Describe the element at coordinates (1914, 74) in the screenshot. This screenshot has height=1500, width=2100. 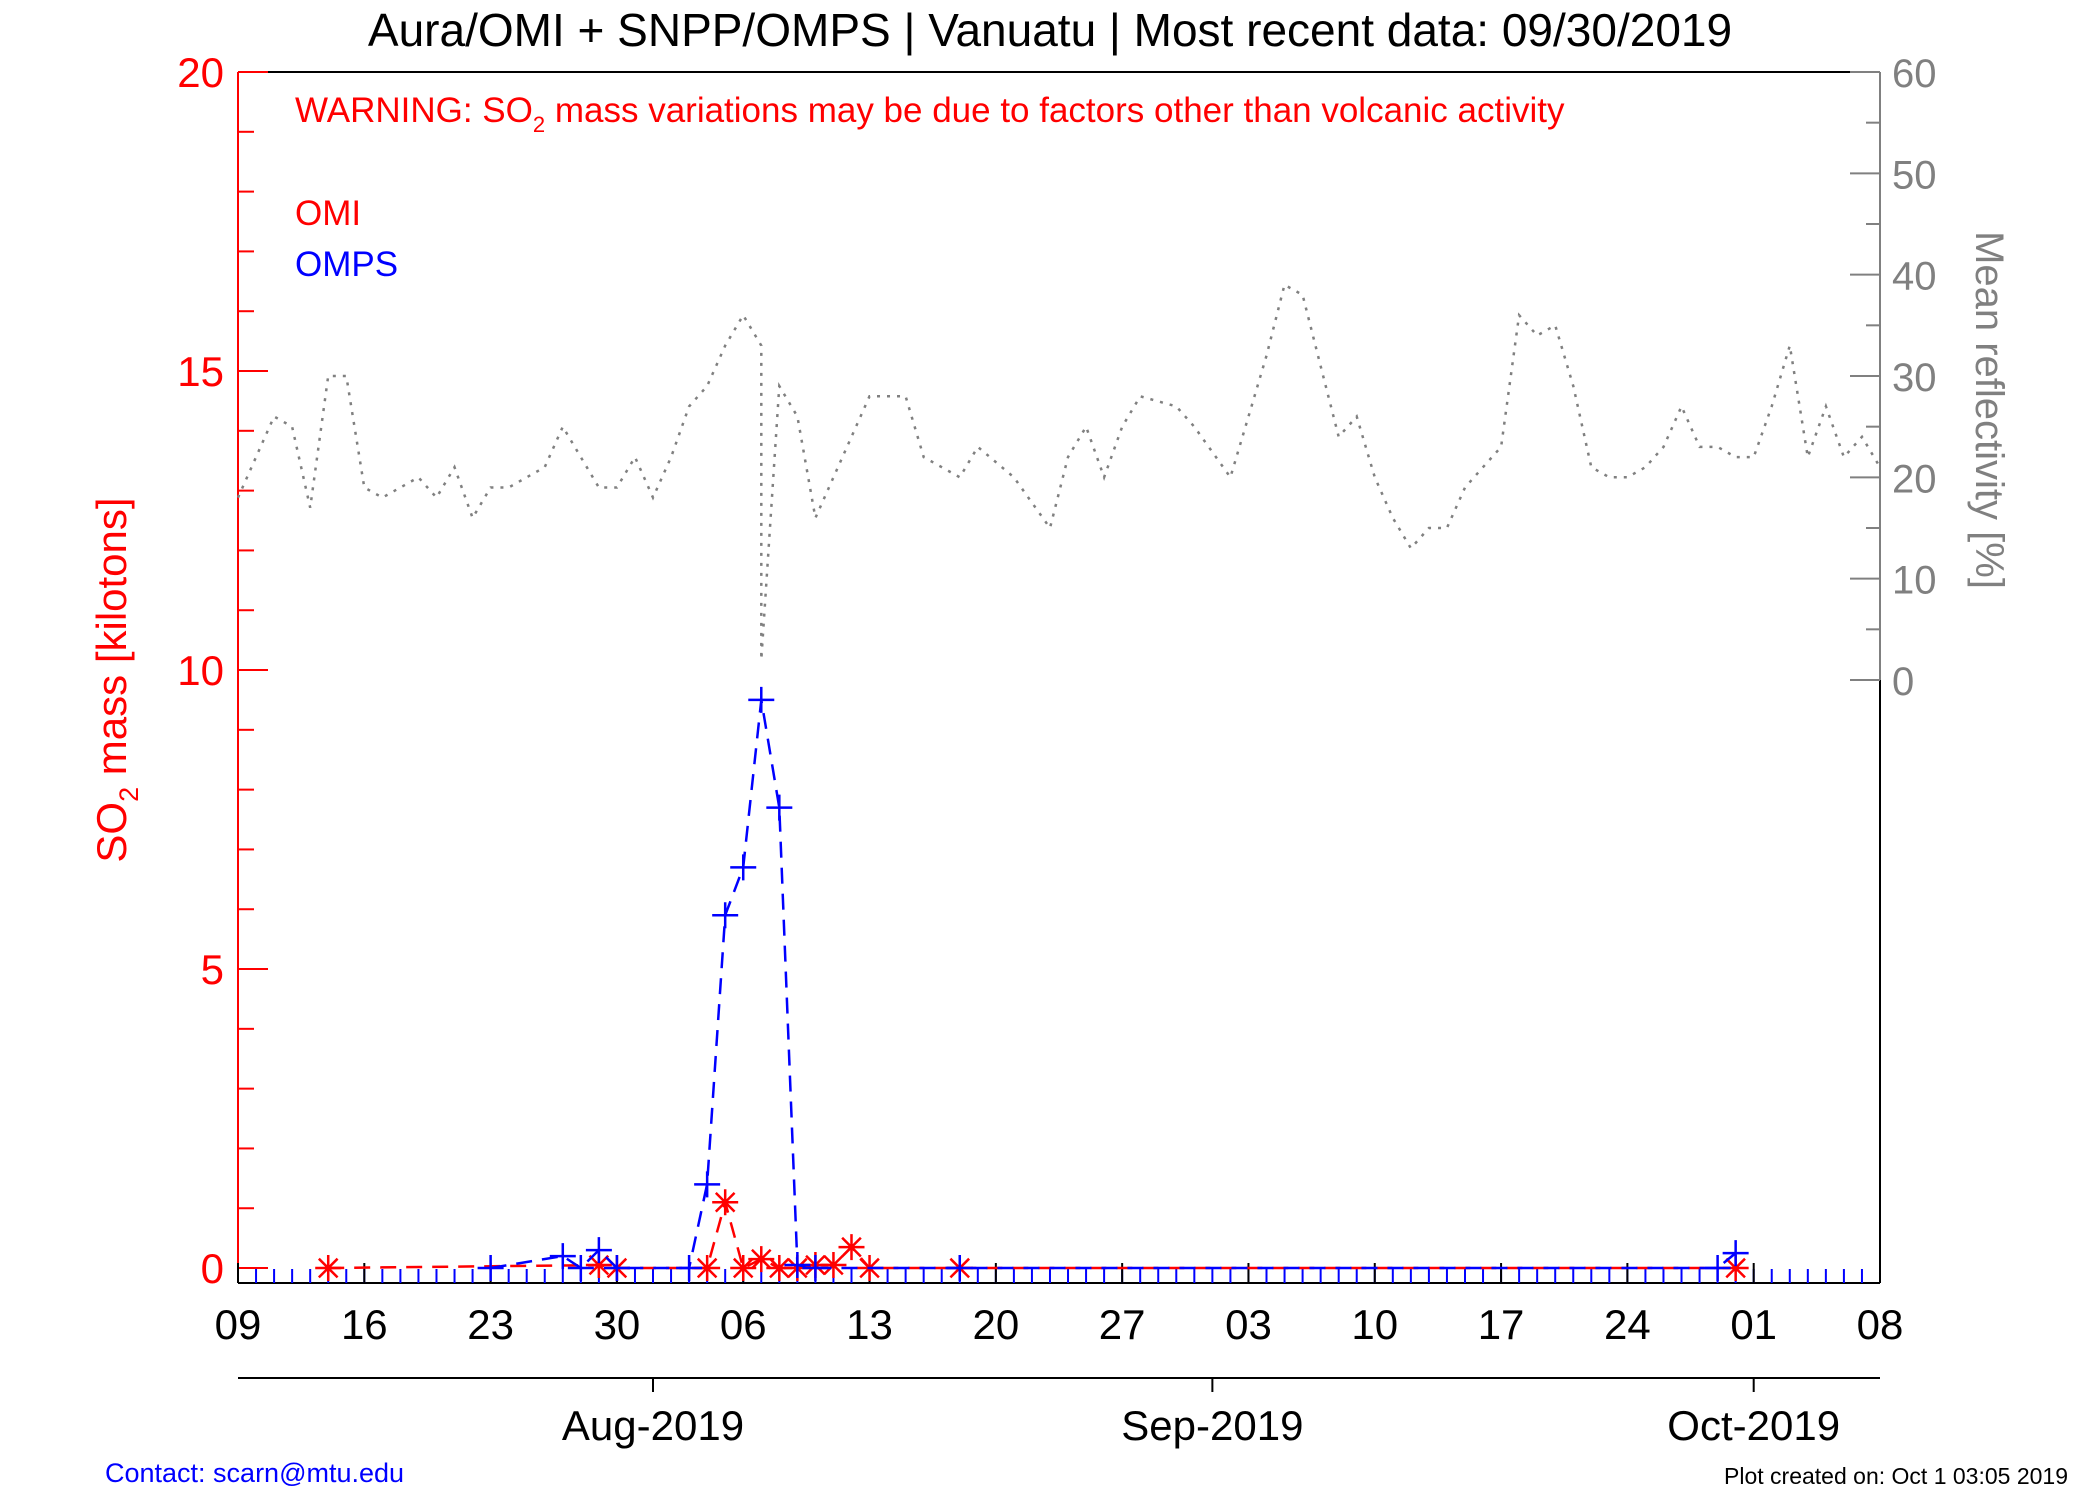
I see `y2-tick-label: 60` at that location.